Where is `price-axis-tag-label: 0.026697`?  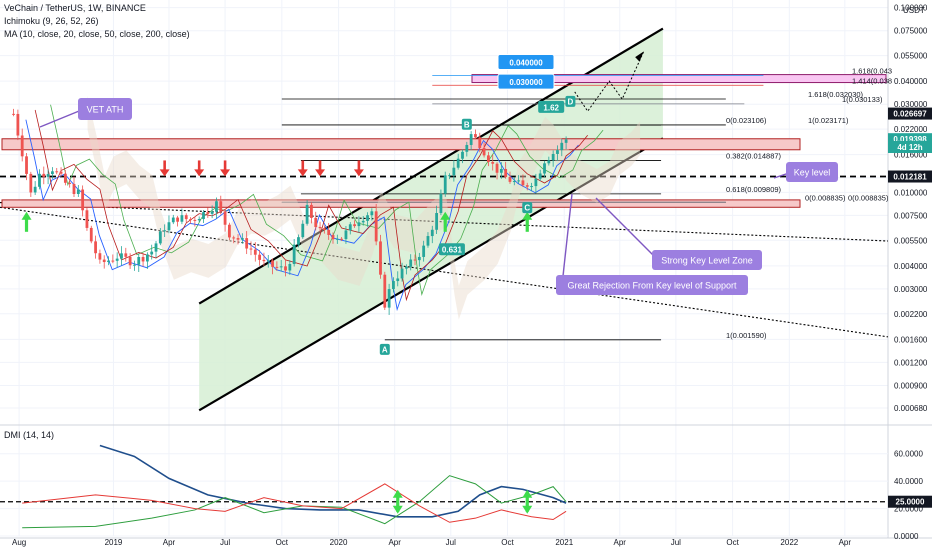 price-axis-tag-label: 0.026697 is located at coordinates (910, 114).